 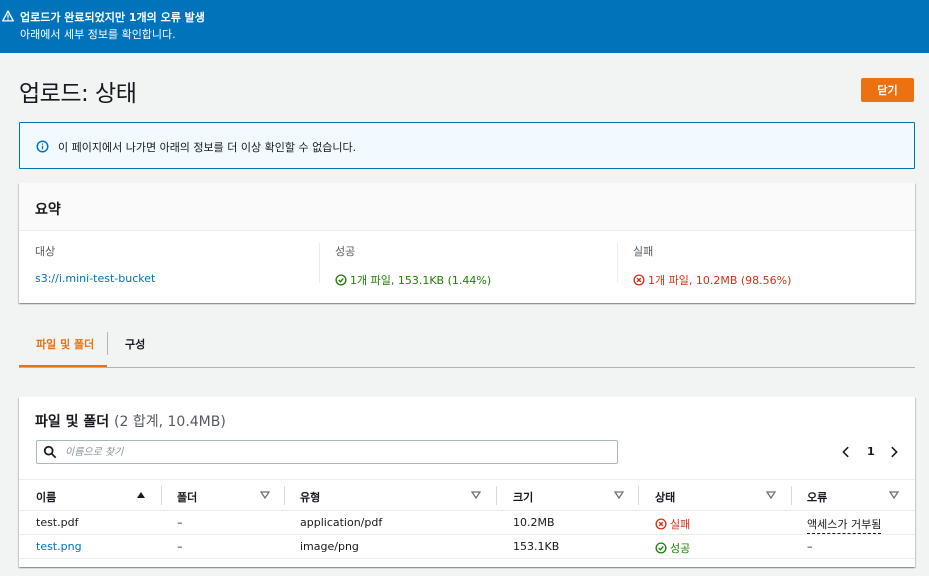 What do you see at coordinates (523, 497) in the screenshot?
I see `column-size: 크기` at bounding box center [523, 497].